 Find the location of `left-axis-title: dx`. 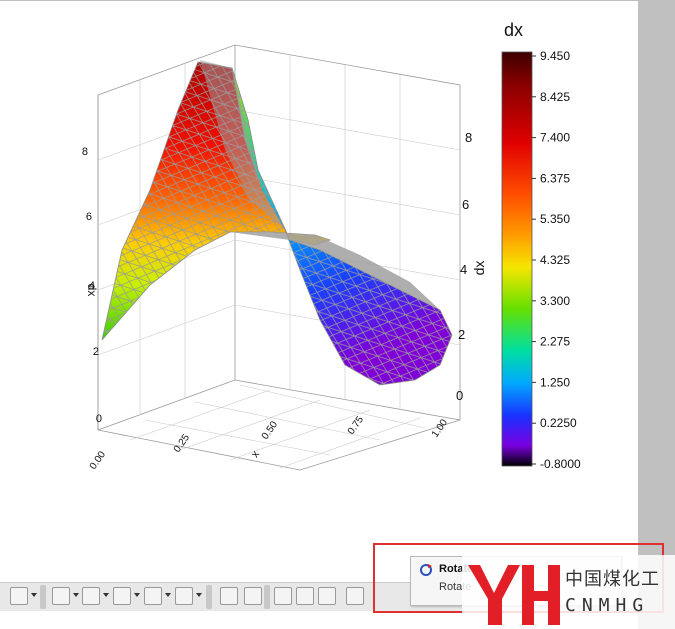

left-axis-title: dx is located at coordinates (92, 290).